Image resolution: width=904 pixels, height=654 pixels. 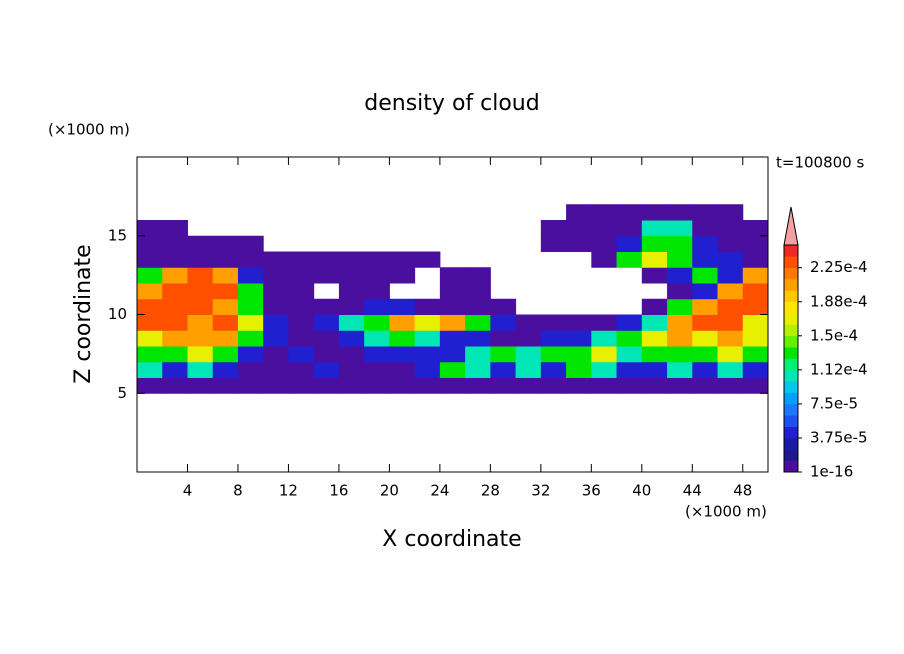 I want to click on y-unit: (×1000 m), so click(x=89, y=130).